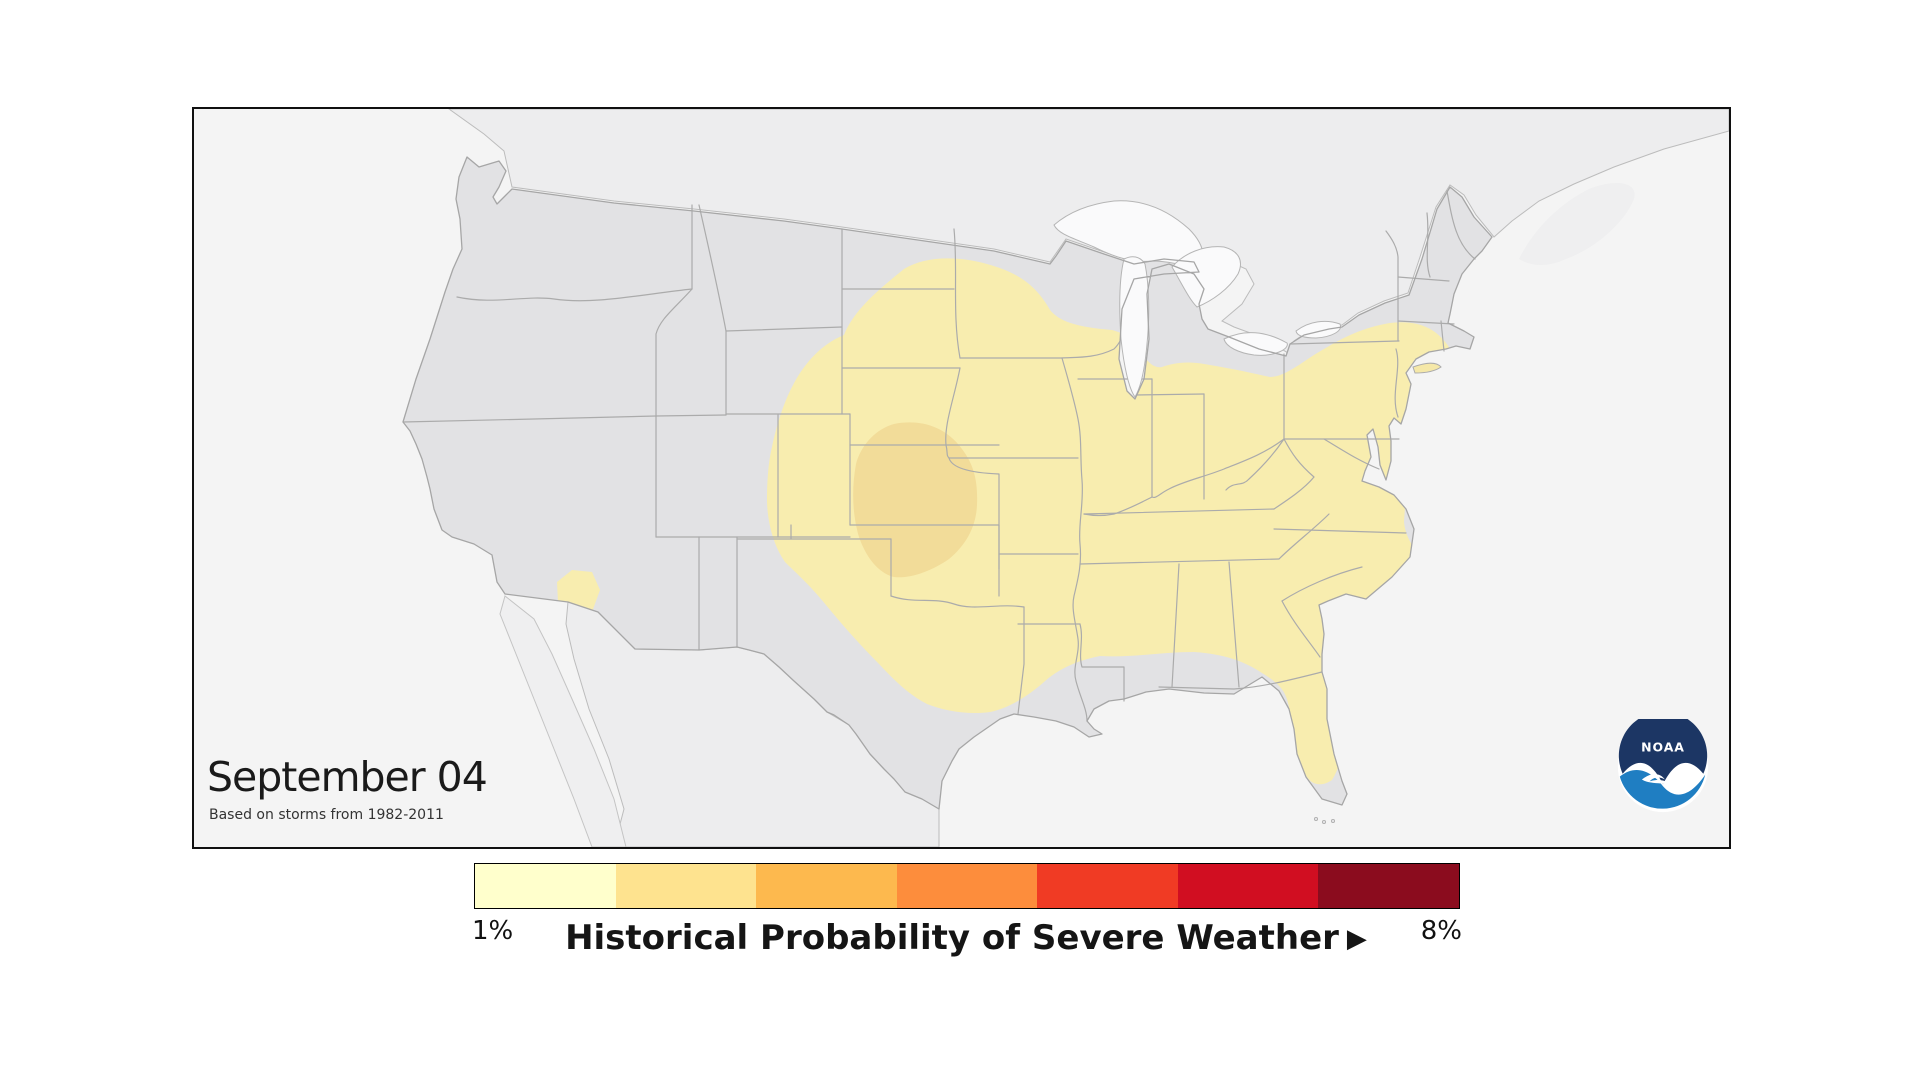 This screenshot has width=1920, height=1080. What do you see at coordinates (1656, 780) in the screenshot?
I see `noaa-seagull-icon` at bounding box center [1656, 780].